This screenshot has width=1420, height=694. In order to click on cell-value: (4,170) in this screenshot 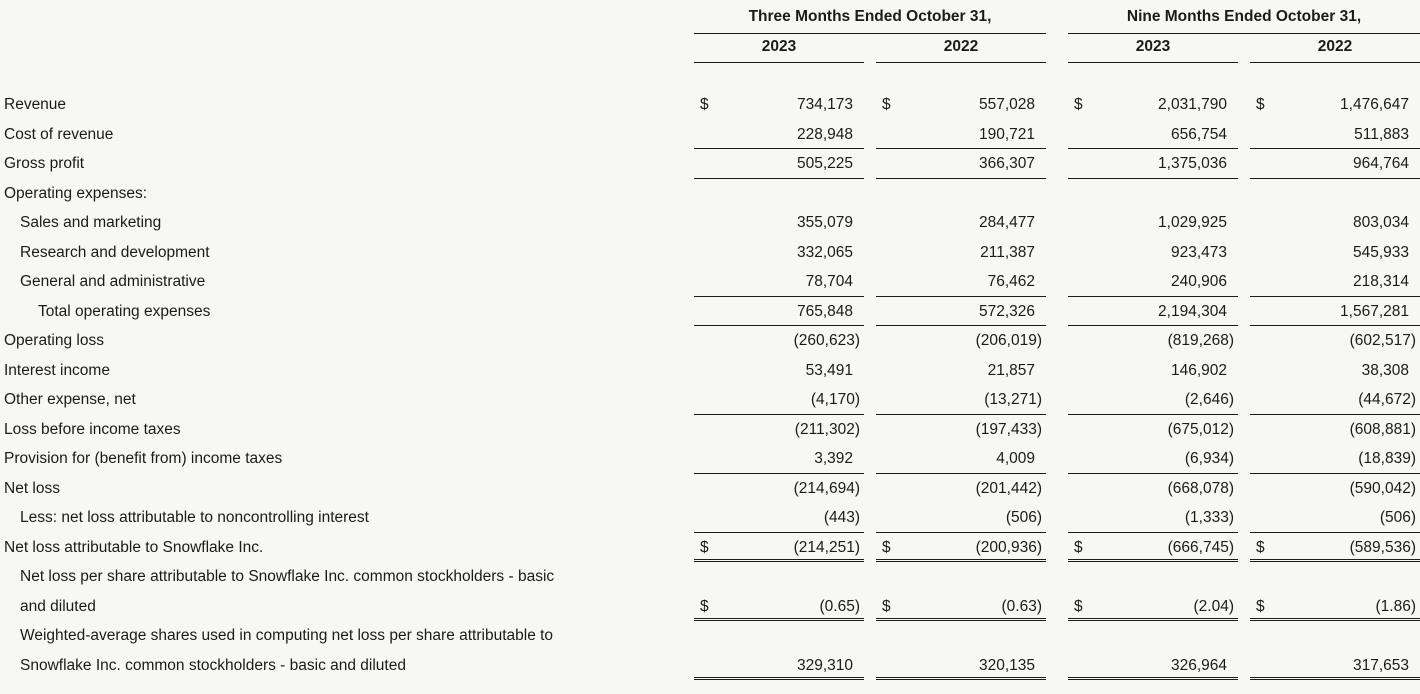, I will do `click(835, 399)`.